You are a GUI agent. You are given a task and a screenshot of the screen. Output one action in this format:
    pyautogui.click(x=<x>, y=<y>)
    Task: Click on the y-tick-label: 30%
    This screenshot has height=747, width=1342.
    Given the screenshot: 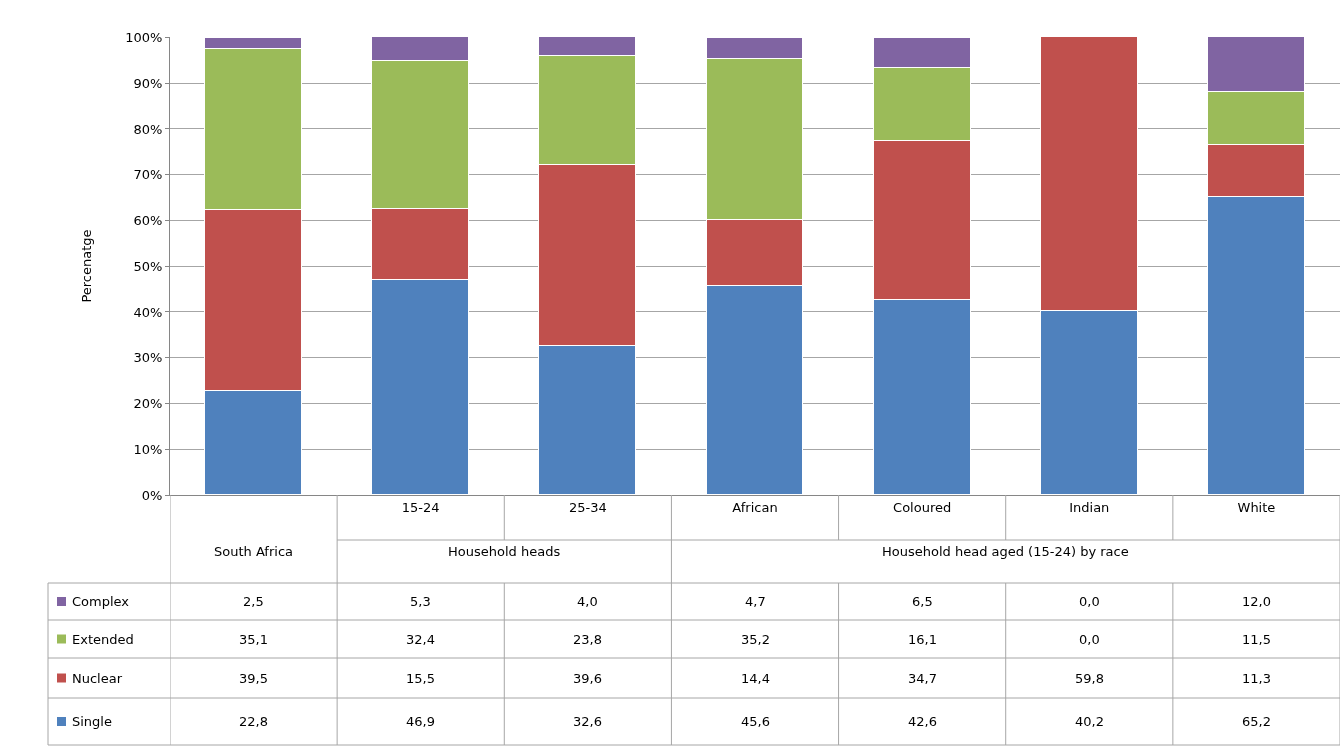 What is the action you would take?
    pyautogui.click(x=148, y=358)
    